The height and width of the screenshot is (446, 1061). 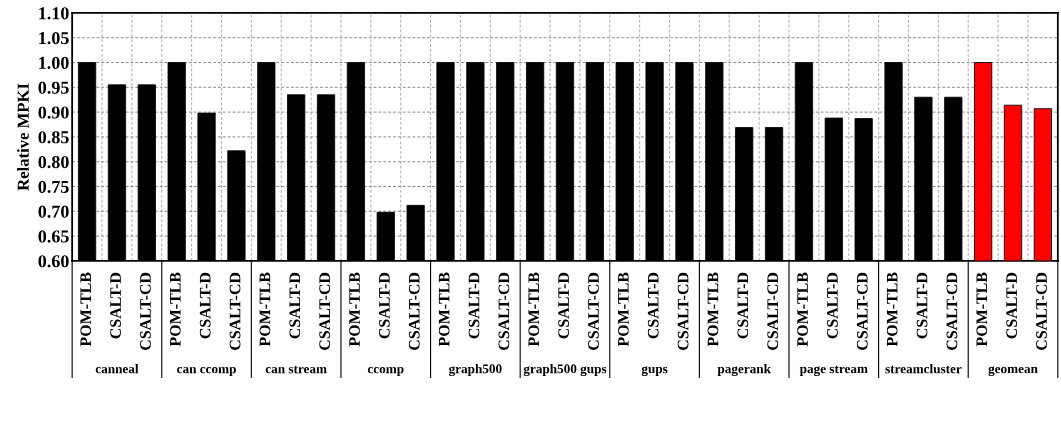 I want to click on caption: graph500, so click(x=475, y=370).